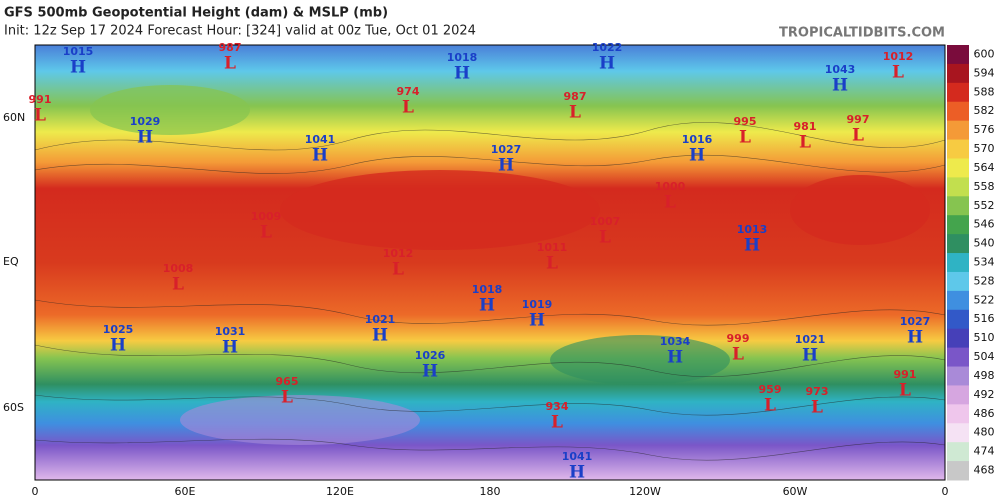 This screenshot has width=1000, height=500. What do you see at coordinates (858, 119) in the screenshot?
I see `pressure-value: 997` at bounding box center [858, 119].